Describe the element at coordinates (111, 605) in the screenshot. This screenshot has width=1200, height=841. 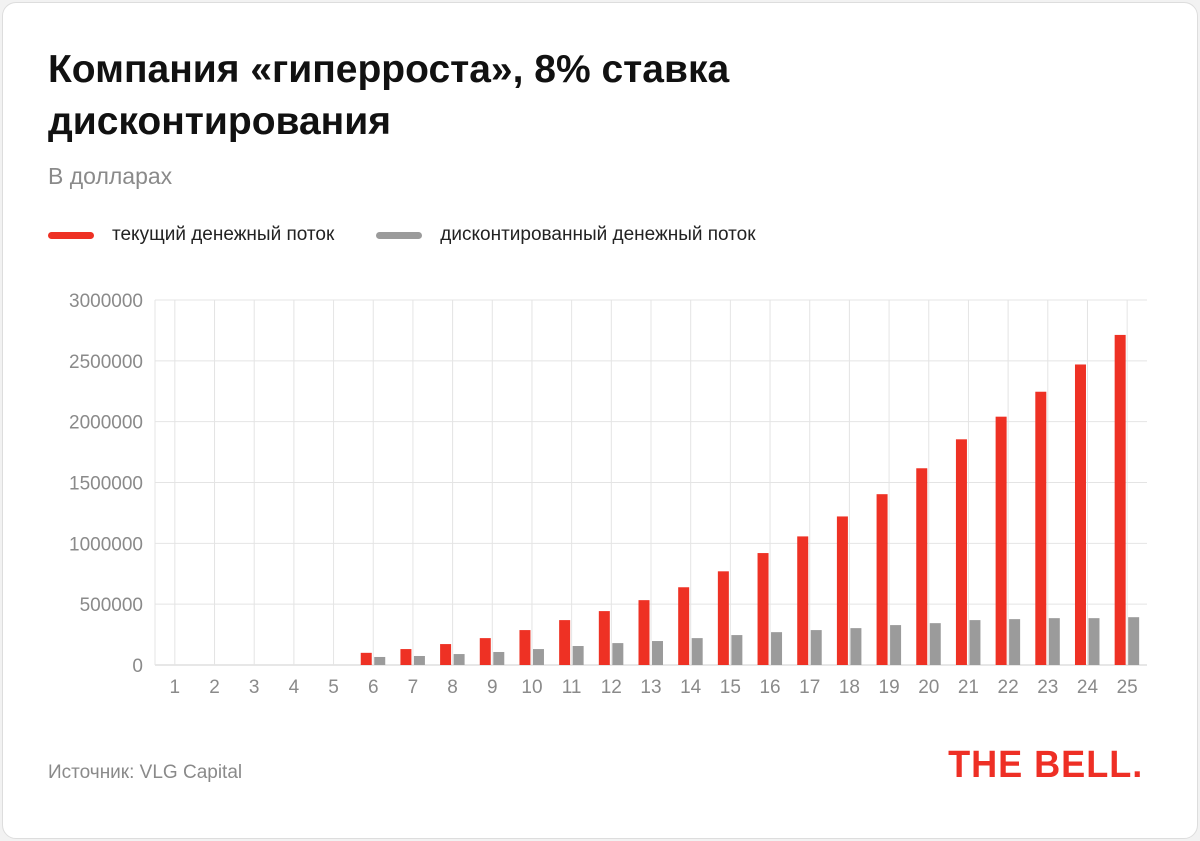
I see `y-tick-label: 500000` at that location.